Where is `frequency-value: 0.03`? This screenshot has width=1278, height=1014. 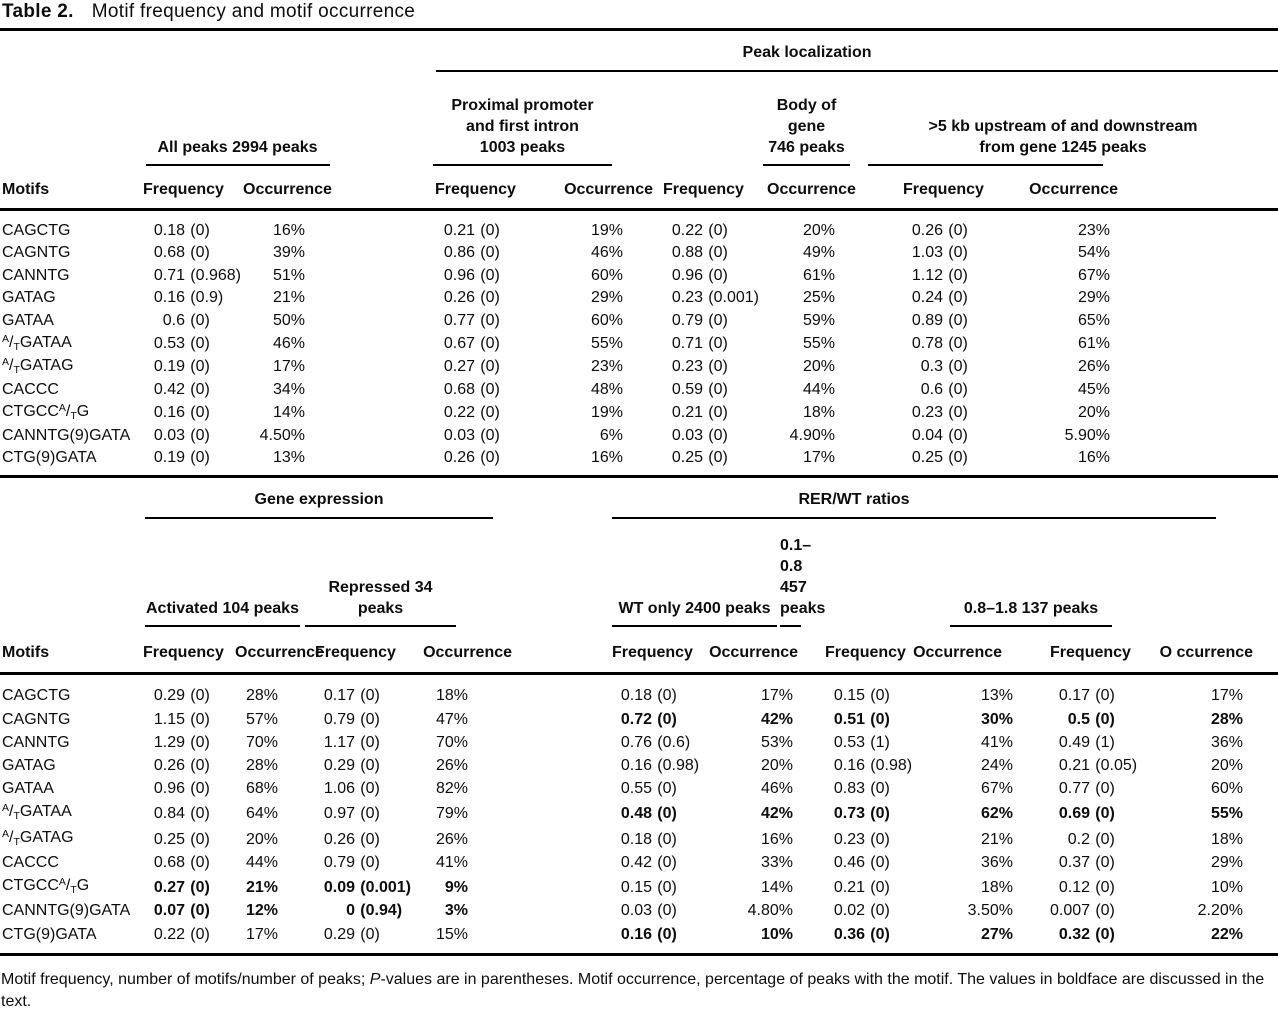
frequency-value: 0.03 is located at coordinates (687, 435).